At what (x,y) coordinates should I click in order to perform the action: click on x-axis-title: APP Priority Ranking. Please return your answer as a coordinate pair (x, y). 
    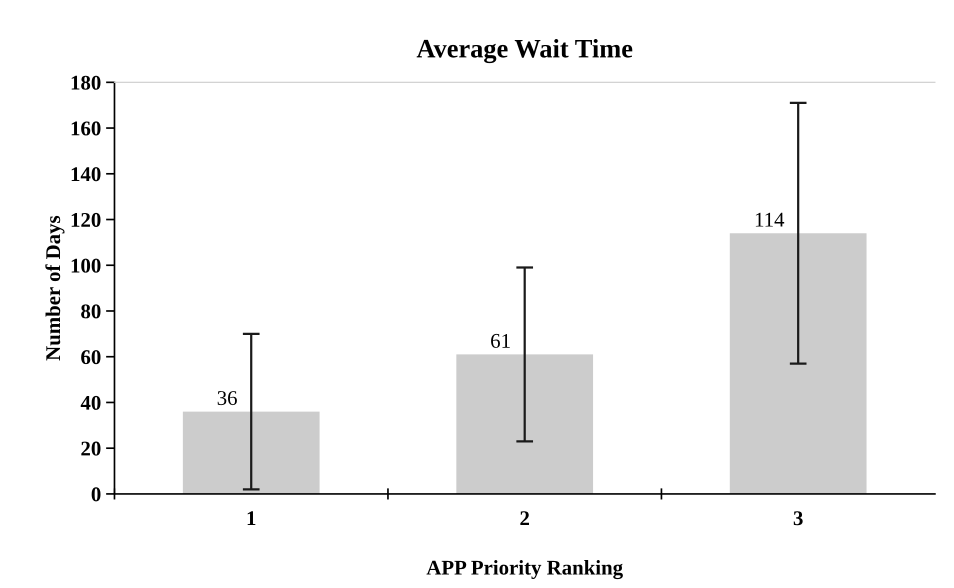
    Looking at the image, I should click on (524, 570).